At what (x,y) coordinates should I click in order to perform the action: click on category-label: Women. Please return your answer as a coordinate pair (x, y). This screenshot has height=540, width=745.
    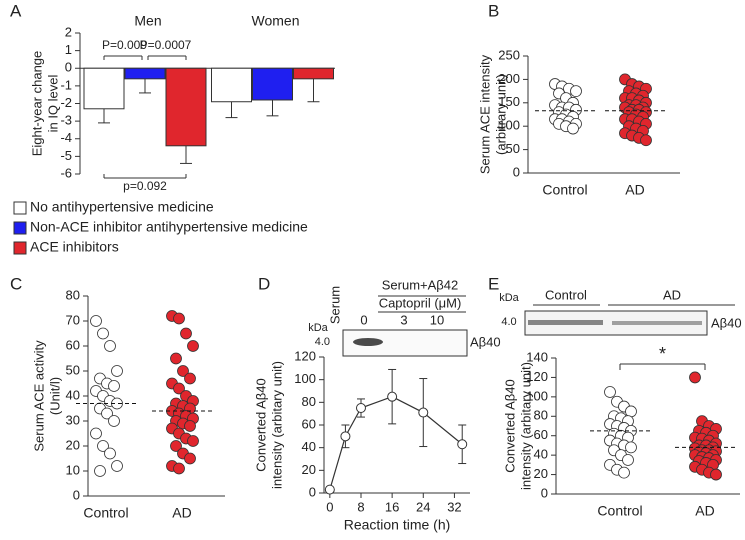
    Looking at the image, I should click on (276, 21).